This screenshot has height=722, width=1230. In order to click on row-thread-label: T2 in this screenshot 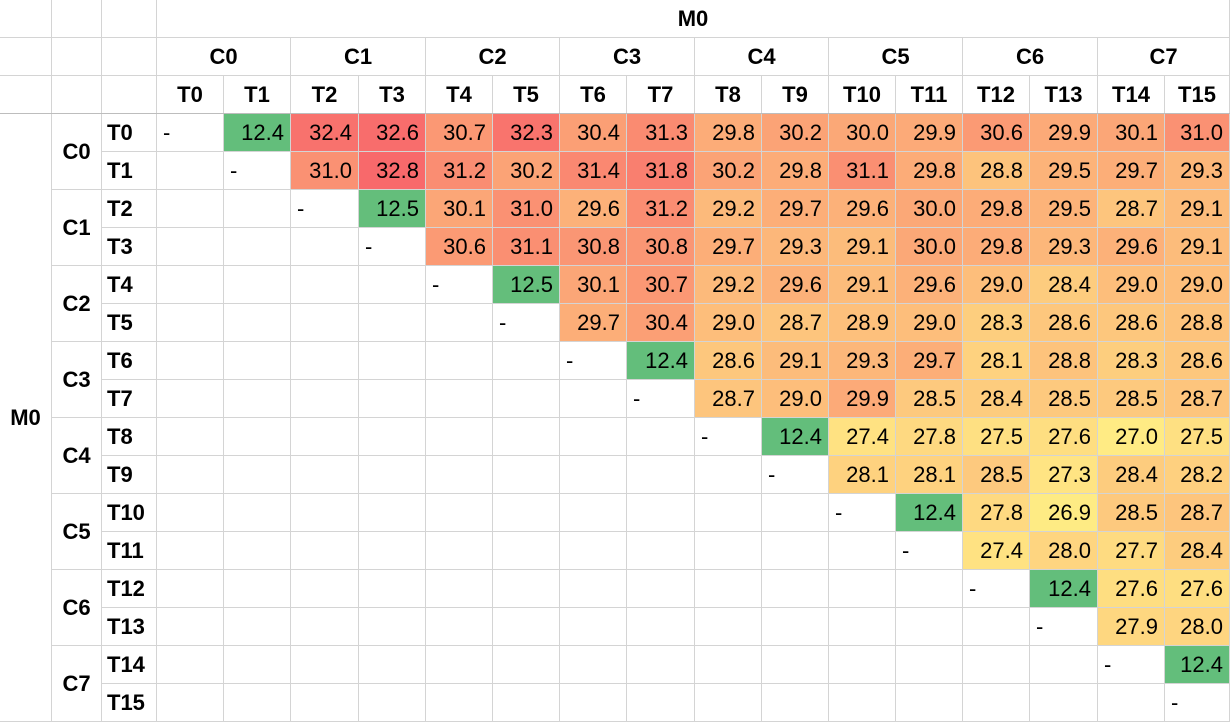, I will do `click(129, 209)`.